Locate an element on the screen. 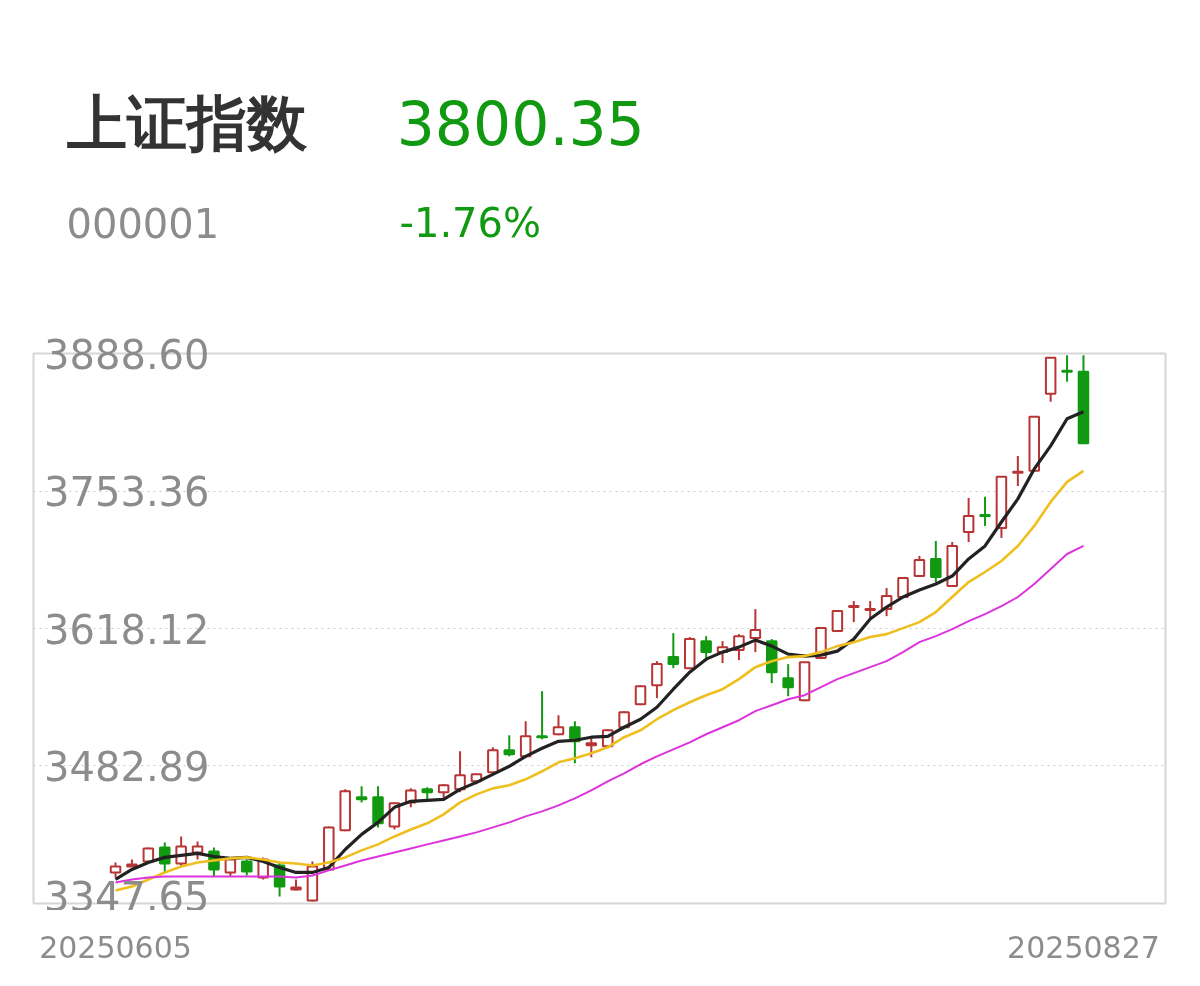 Image resolution: width=1200 pixels, height=986 pixels. text: 000001 is located at coordinates (143, 223).